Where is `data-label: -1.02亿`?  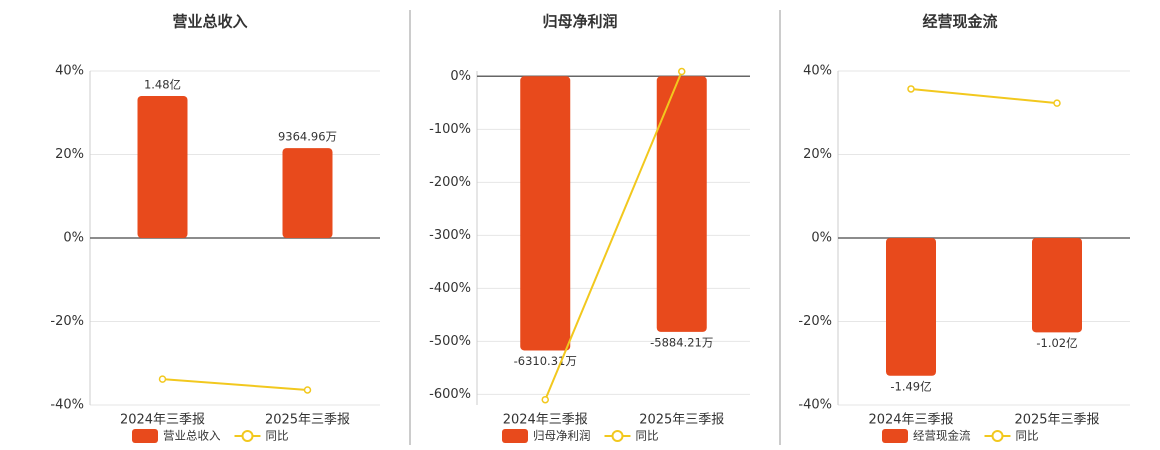
data-label: -1.02亿 is located at coordinates (1056, 343).